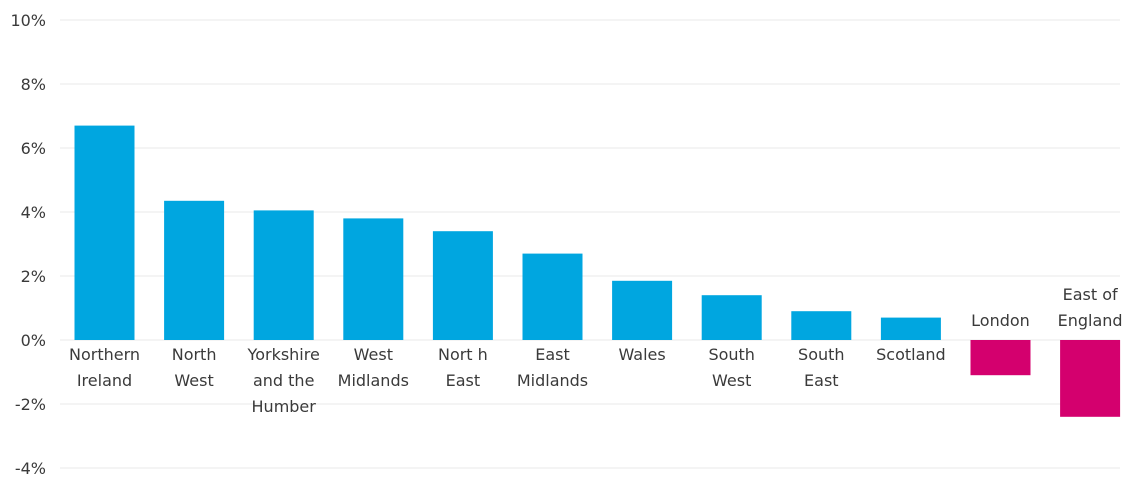 The width and height of the screenshot is (1127, 477). What do you see at coordinates (194, 367) in the screenshot?
I see `category-label: North West` at bounding box center [194, 367].